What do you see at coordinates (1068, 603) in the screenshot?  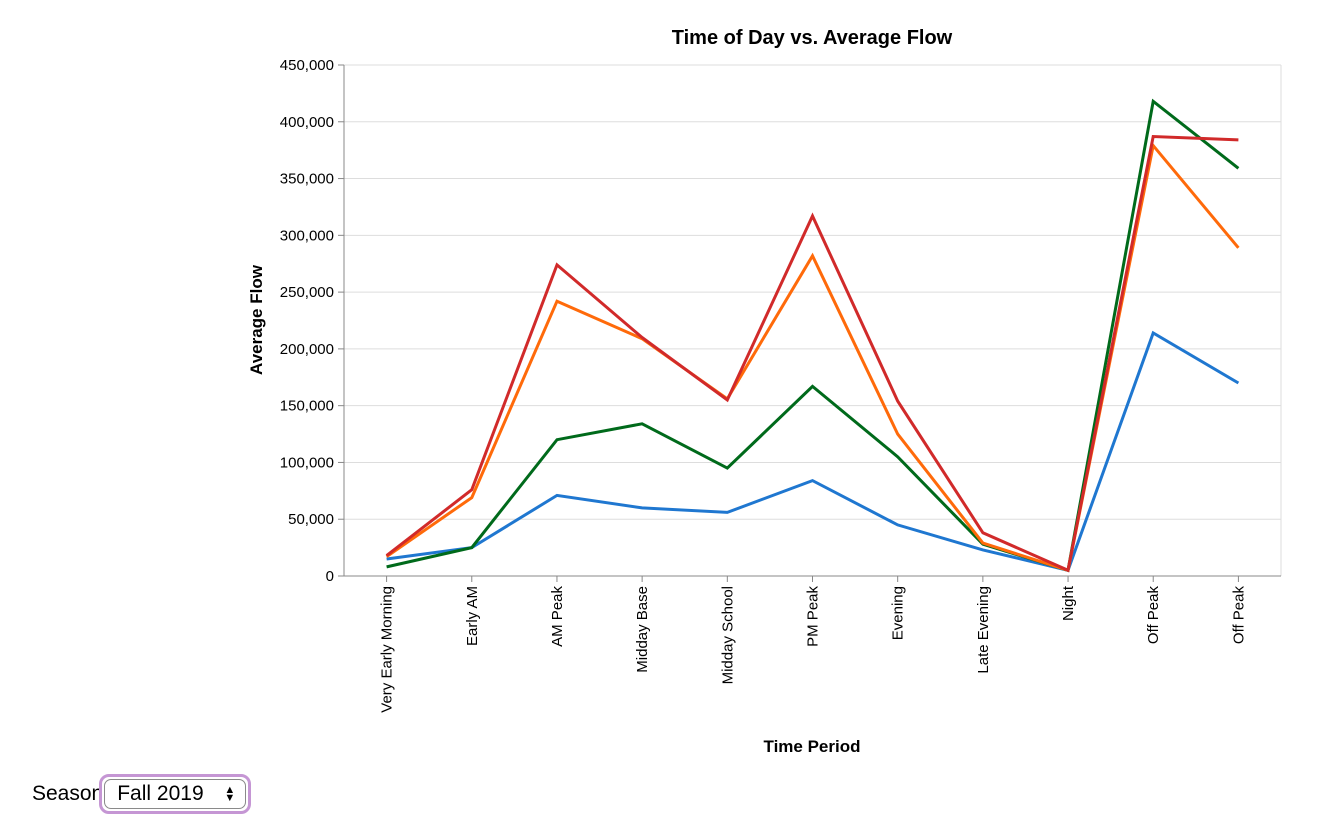 I see `x-tick-label: Night` at bounding box center [1068, 603].